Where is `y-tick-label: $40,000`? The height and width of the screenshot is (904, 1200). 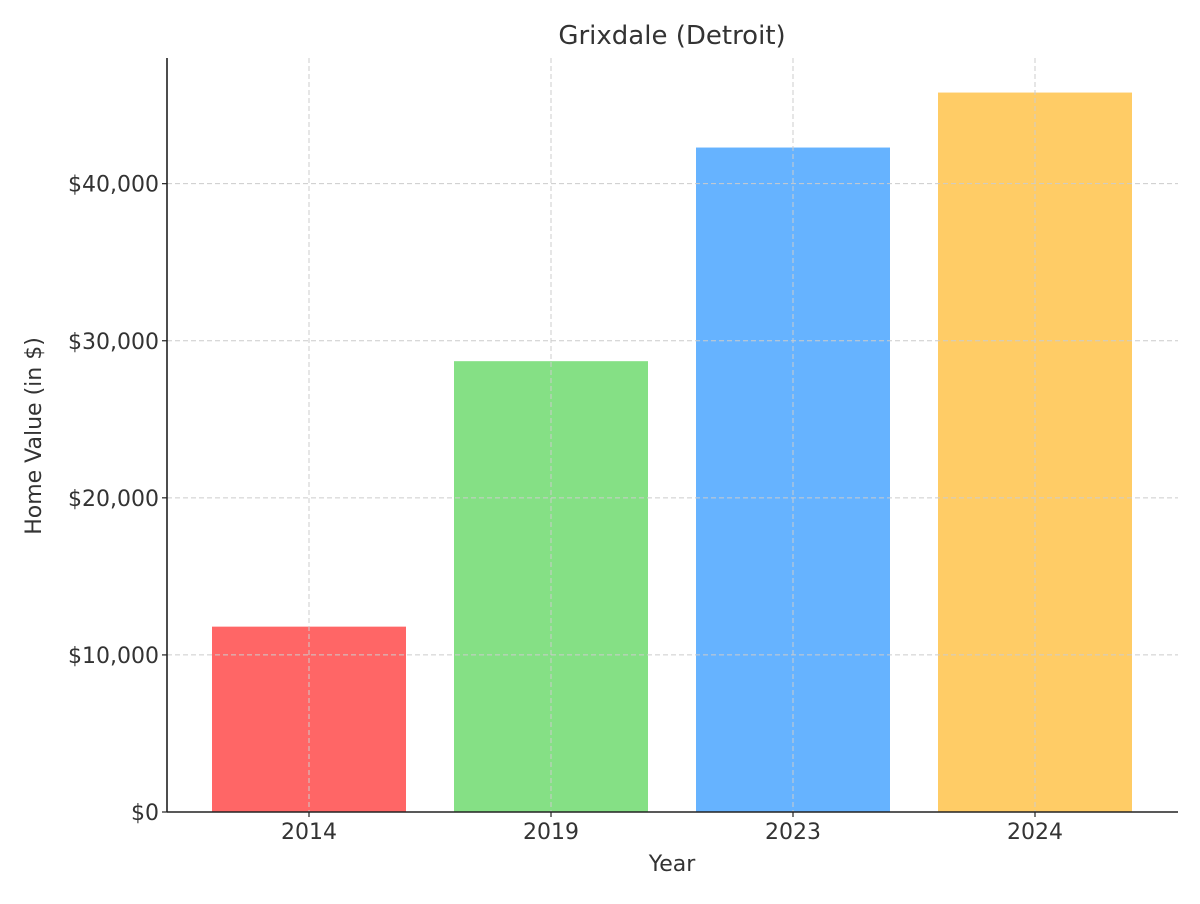
y-tick-label: $40,000 is located at coordinates (113, 185).